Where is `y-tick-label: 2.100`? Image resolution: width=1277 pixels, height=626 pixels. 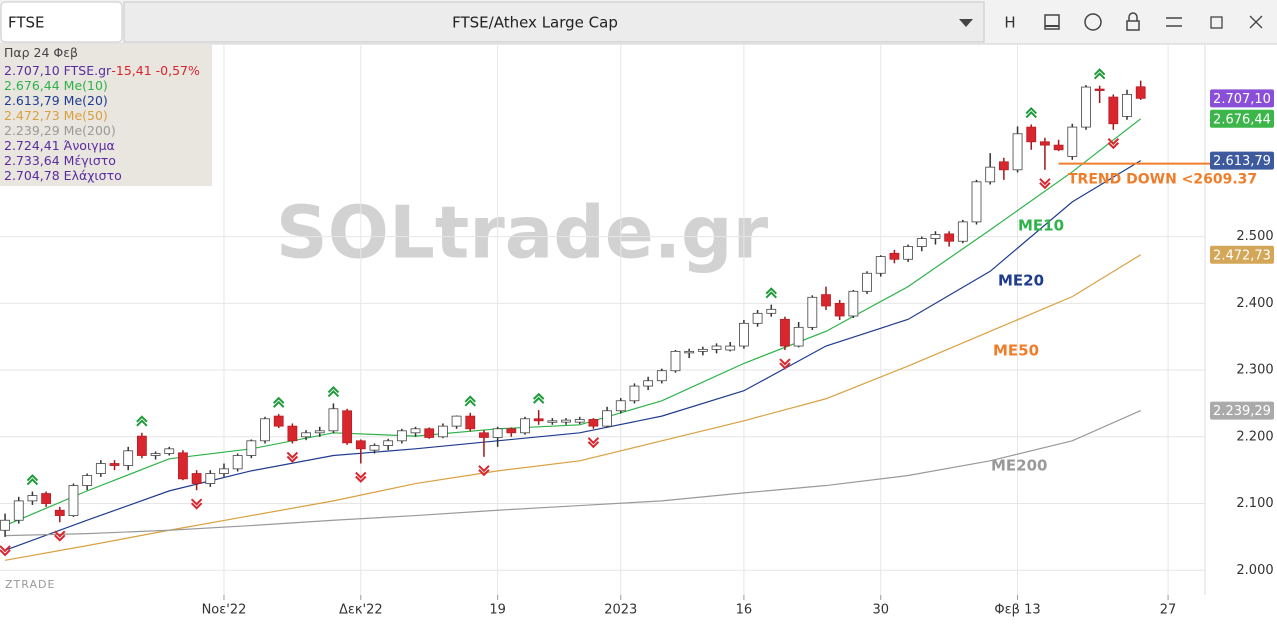 y-tick-label: 2.100 is located at coordinates (1254, 503).